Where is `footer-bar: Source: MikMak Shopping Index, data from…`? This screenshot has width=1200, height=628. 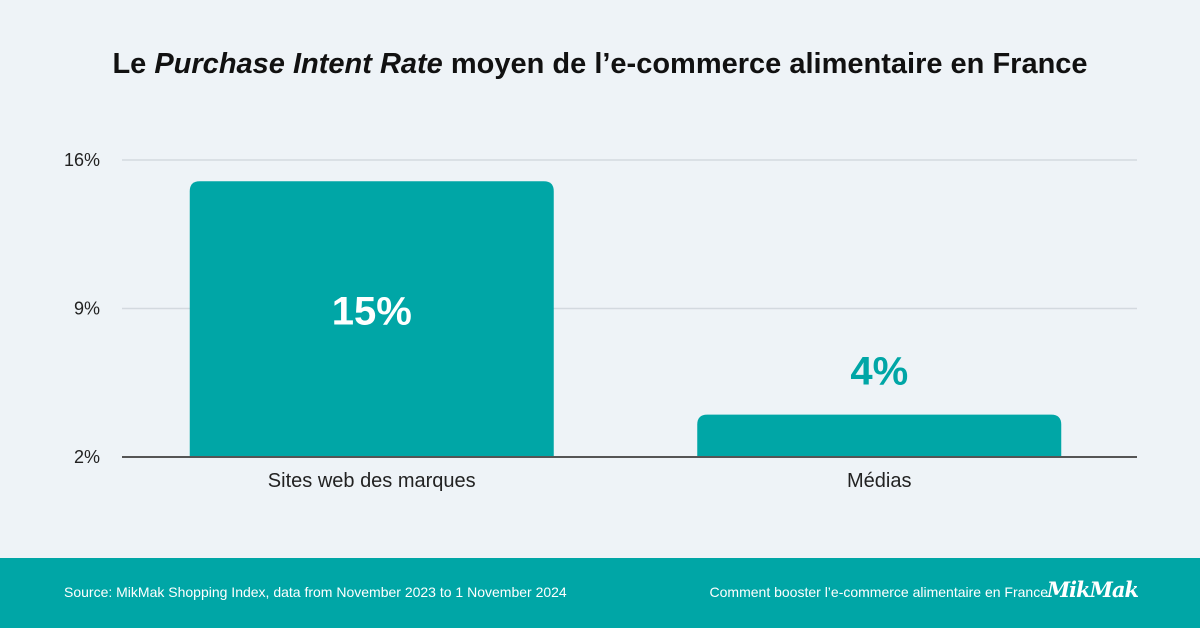 footer-bar: Source: MikMak Shopping Index, data from… is located at coordinates (600, 593).